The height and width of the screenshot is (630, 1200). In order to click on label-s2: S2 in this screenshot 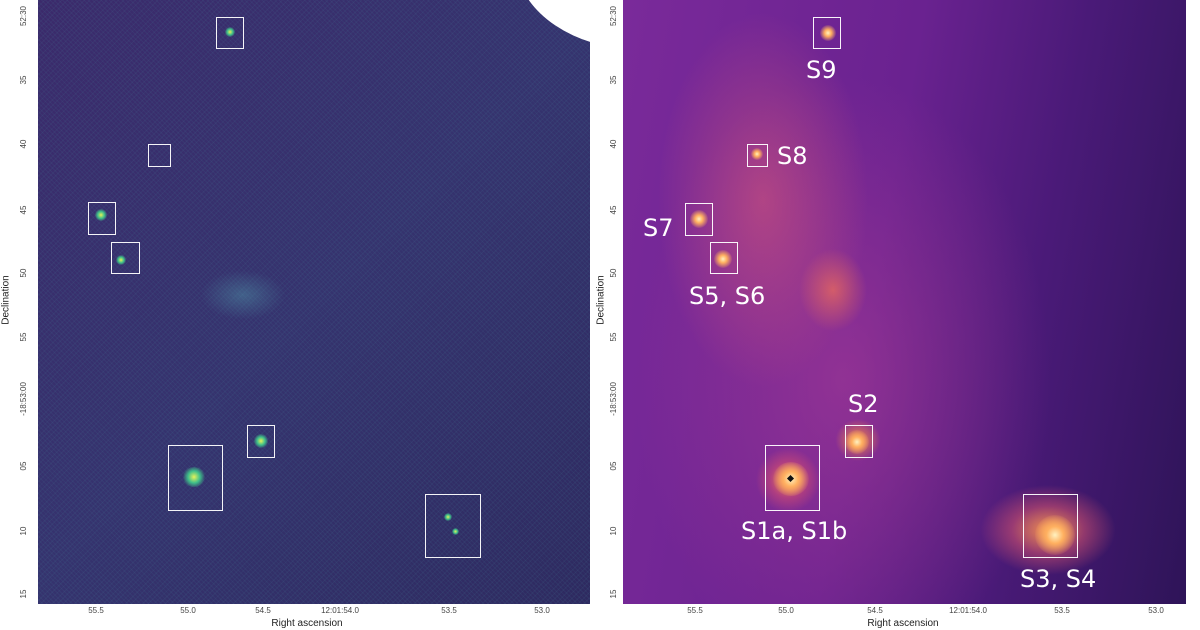, I will do `click(863, 404)`.